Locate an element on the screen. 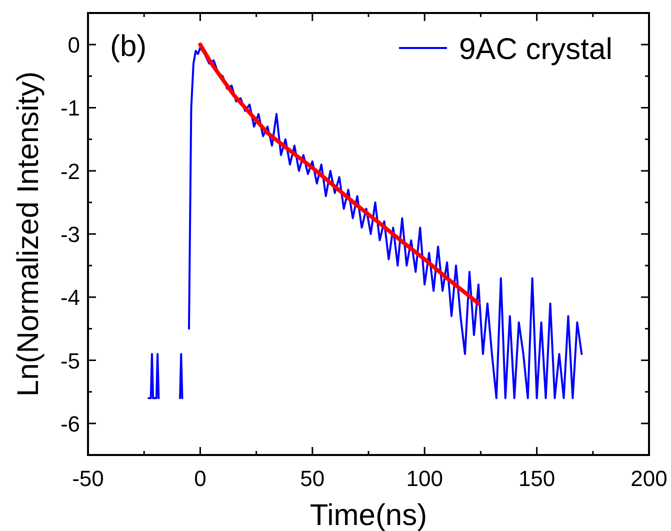 This screenshot has width=671, height=531. legend-label: 9AC crystal is located at coordinates (535, 49).